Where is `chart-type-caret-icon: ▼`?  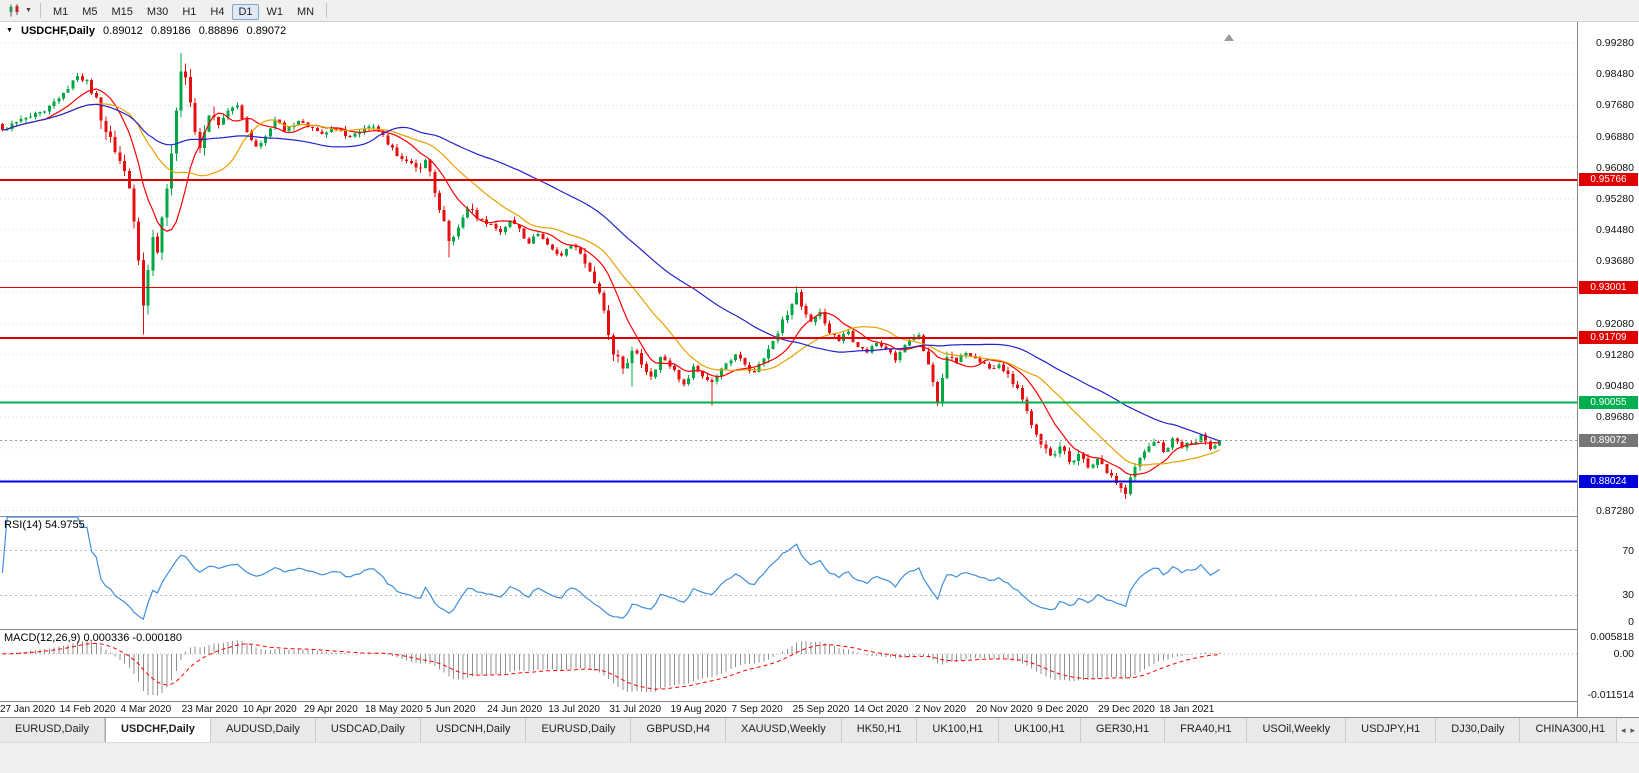 chart-type-caret-icon: ▼ is located at coordinates (28, 10).